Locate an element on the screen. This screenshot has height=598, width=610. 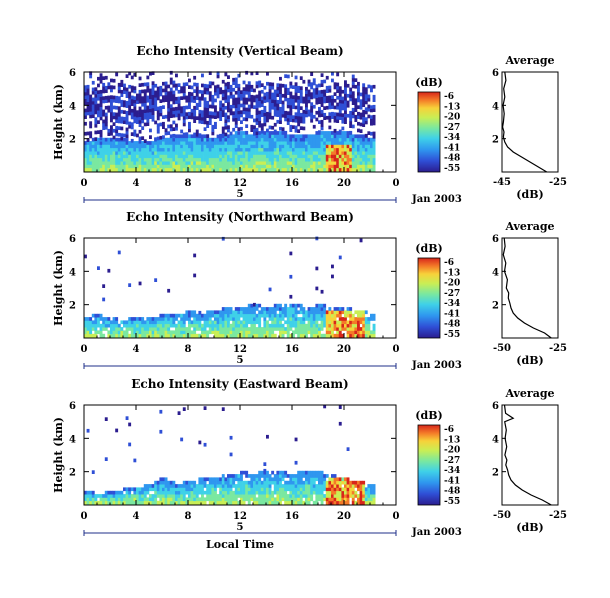
colorbar-tick-label: -13 is located at coordinates (452, 273).